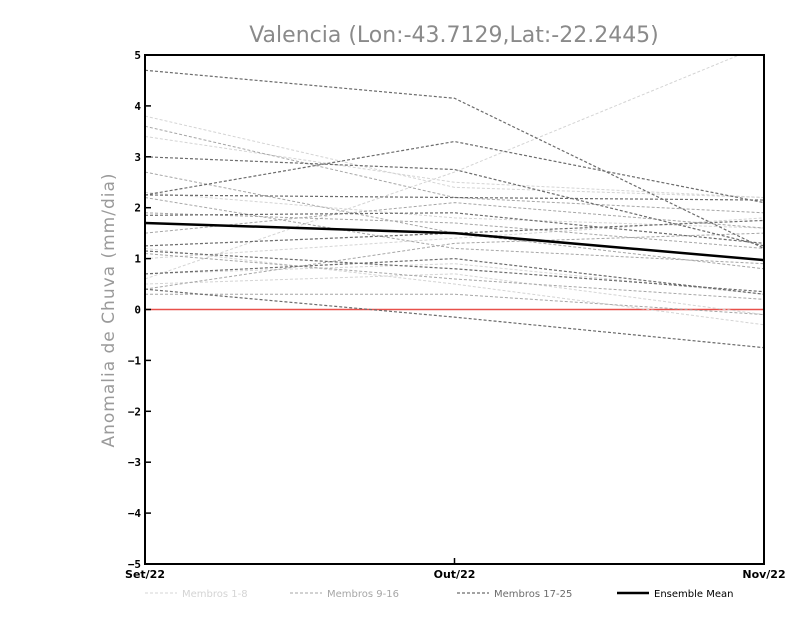 The width and height of the screenshot is (800, 618). Describe the element at coordinates (135, 360) in the screenshot. I see `y-tick-label: −1` at that location.